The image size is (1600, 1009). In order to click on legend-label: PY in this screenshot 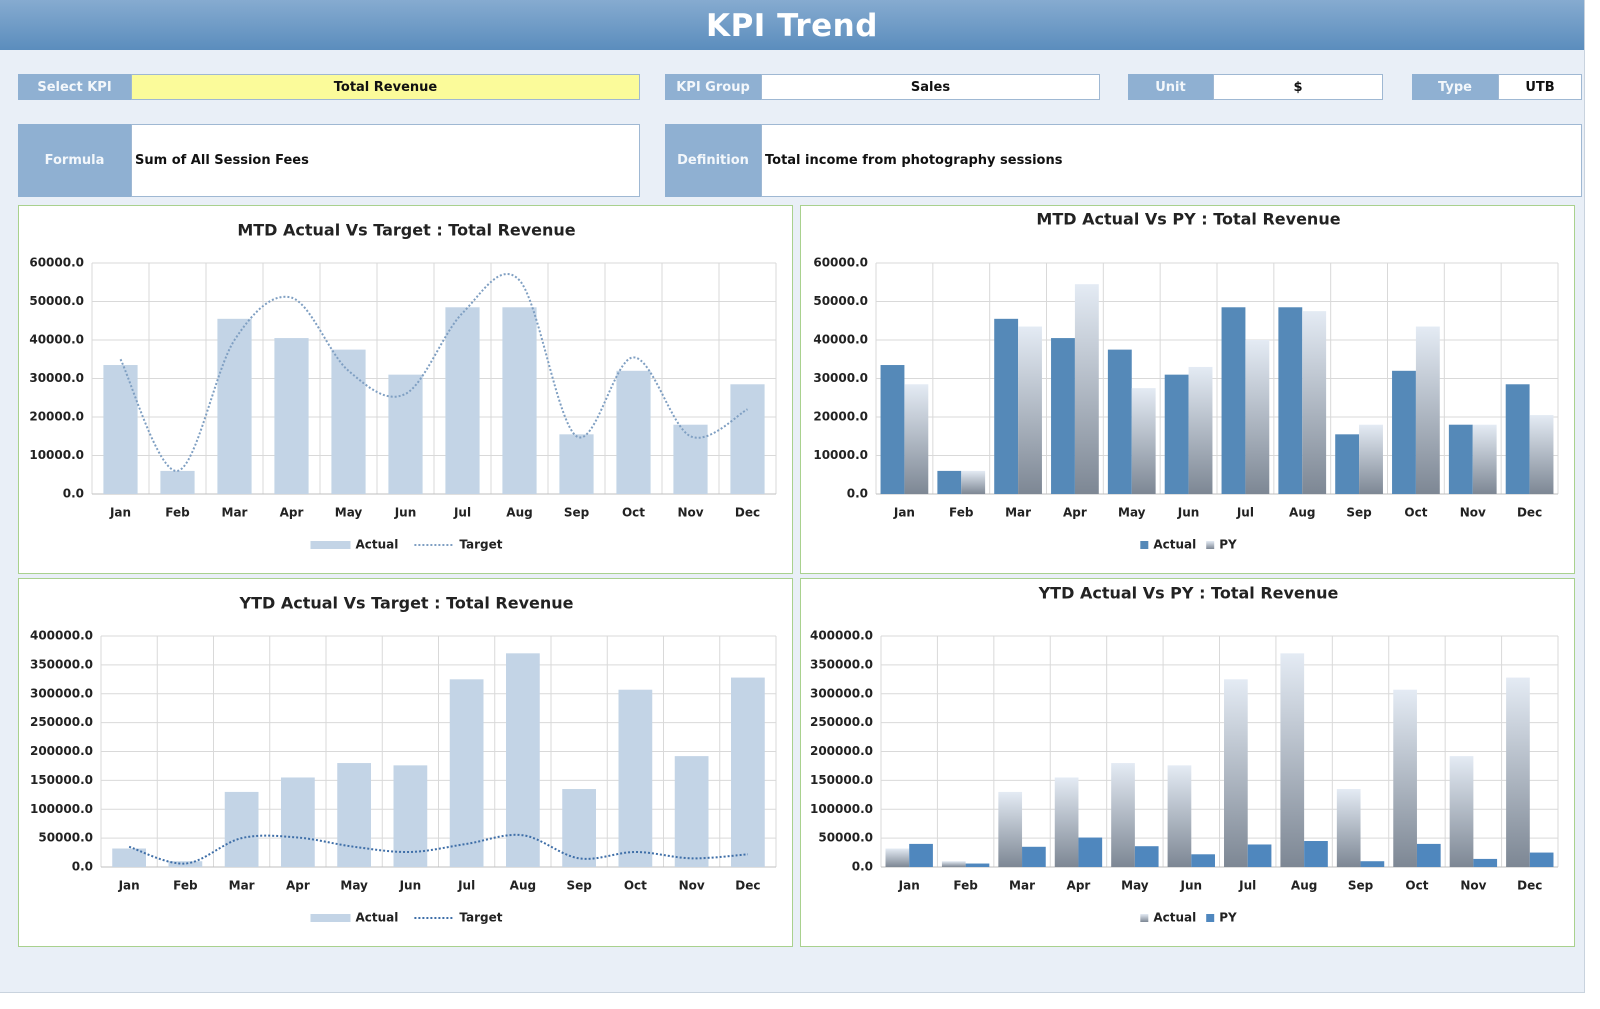, I will do `click(1228, 545)`.